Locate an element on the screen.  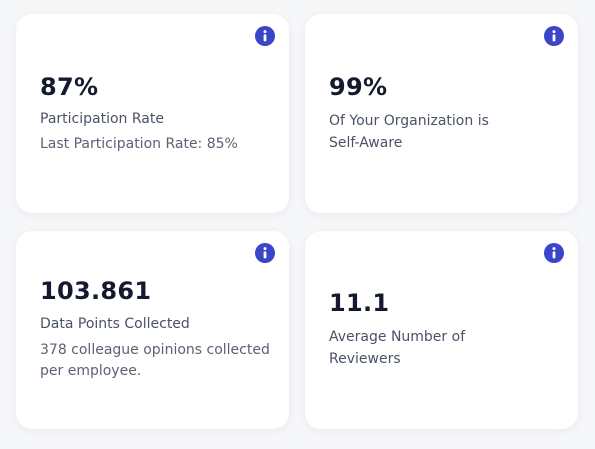
average-reviewers-value: 11.1 is located at coordinates (359, 303).